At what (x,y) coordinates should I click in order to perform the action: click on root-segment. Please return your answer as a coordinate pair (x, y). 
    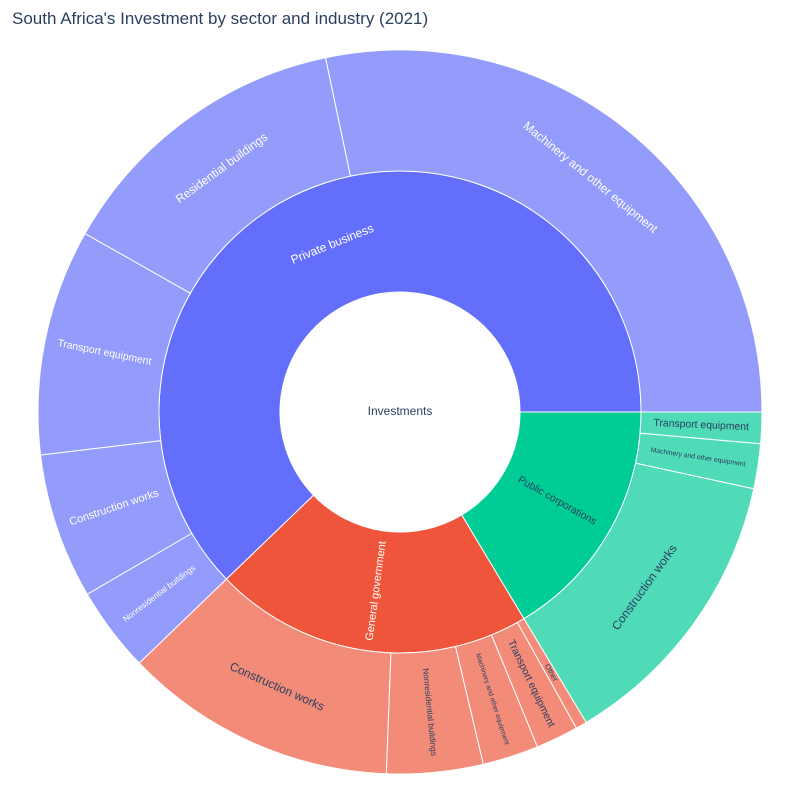
    Looking at the image, I should click on (400, 412).